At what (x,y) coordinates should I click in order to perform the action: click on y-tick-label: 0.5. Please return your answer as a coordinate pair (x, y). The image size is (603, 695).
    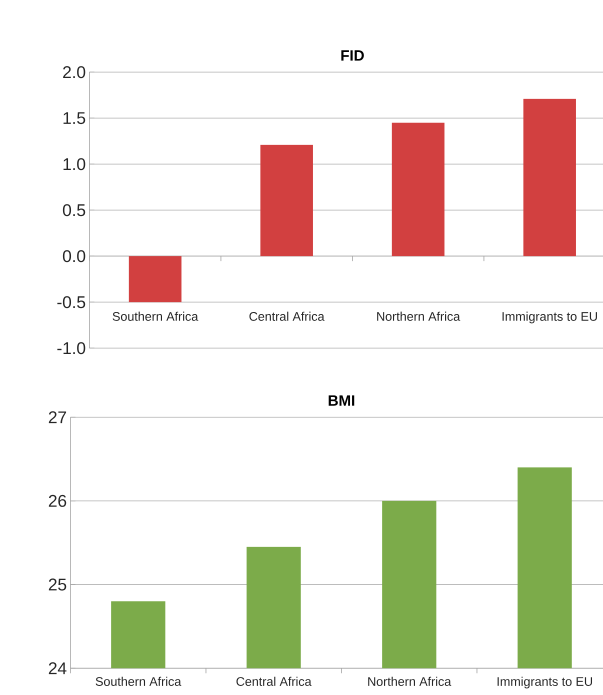
    Looking at the image, I should click on (74, 210).